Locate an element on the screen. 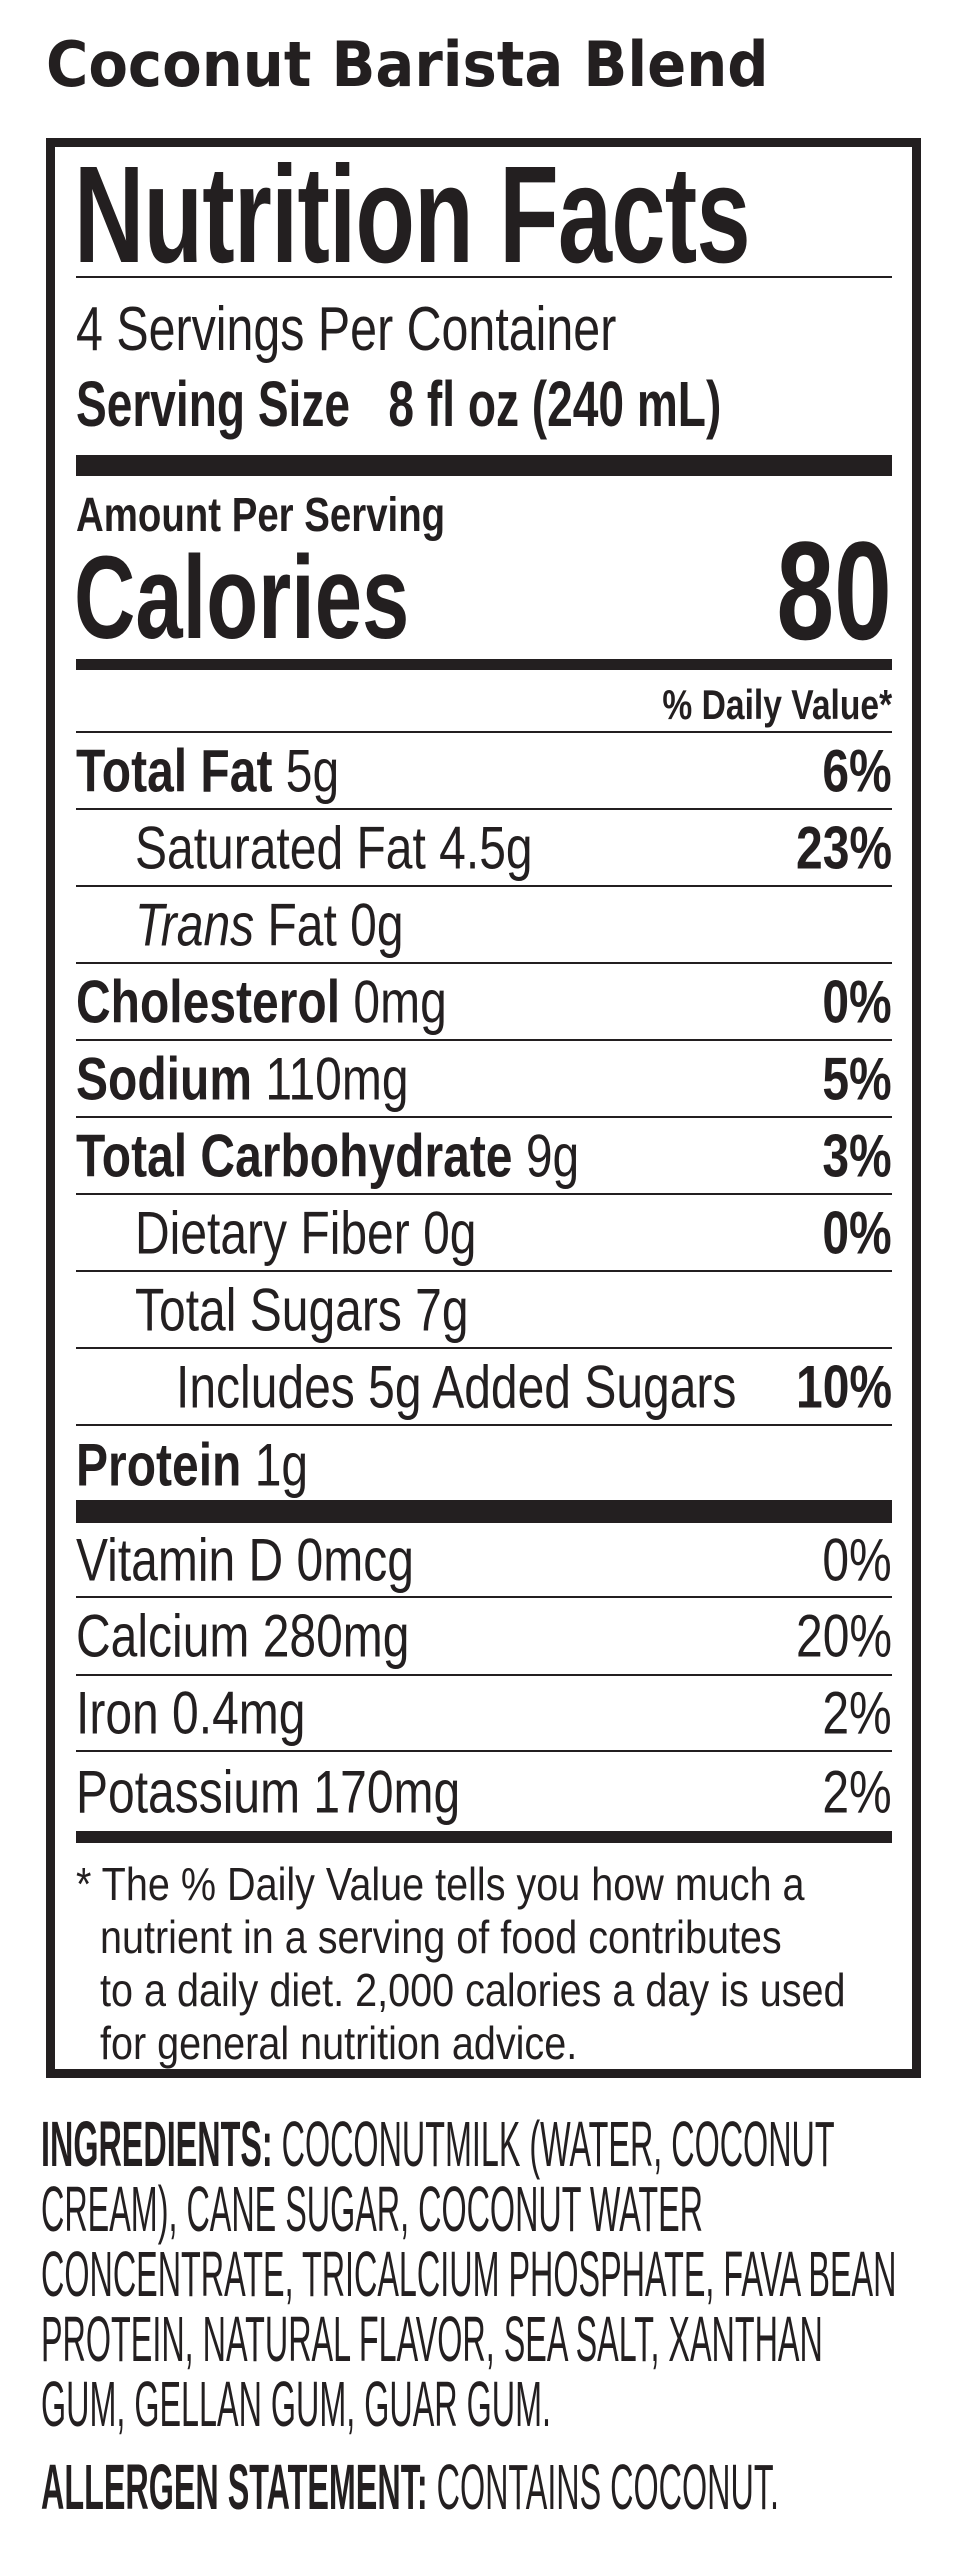 The image size is (968, 2560). nutrient-row: Saturated Fat 4.5g 23% is located at coordinates (484, 848).